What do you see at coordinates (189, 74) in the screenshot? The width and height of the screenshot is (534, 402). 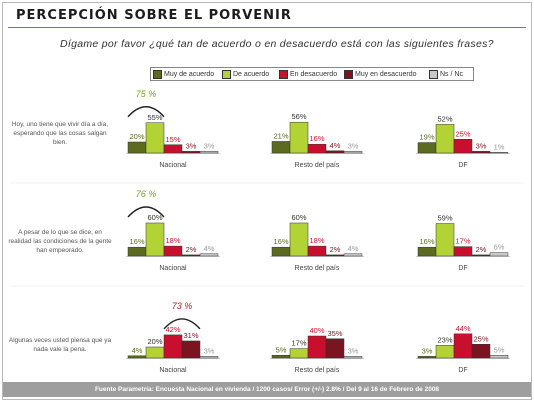 I see `legend-label: Muy de acuerdo` at bounding box center [189, 74].